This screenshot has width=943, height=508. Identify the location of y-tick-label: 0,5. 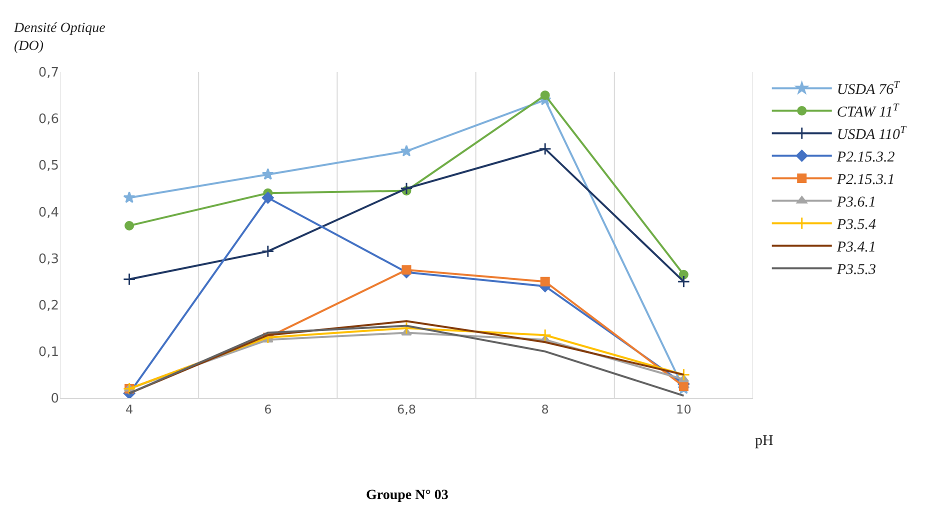
(48, 166).